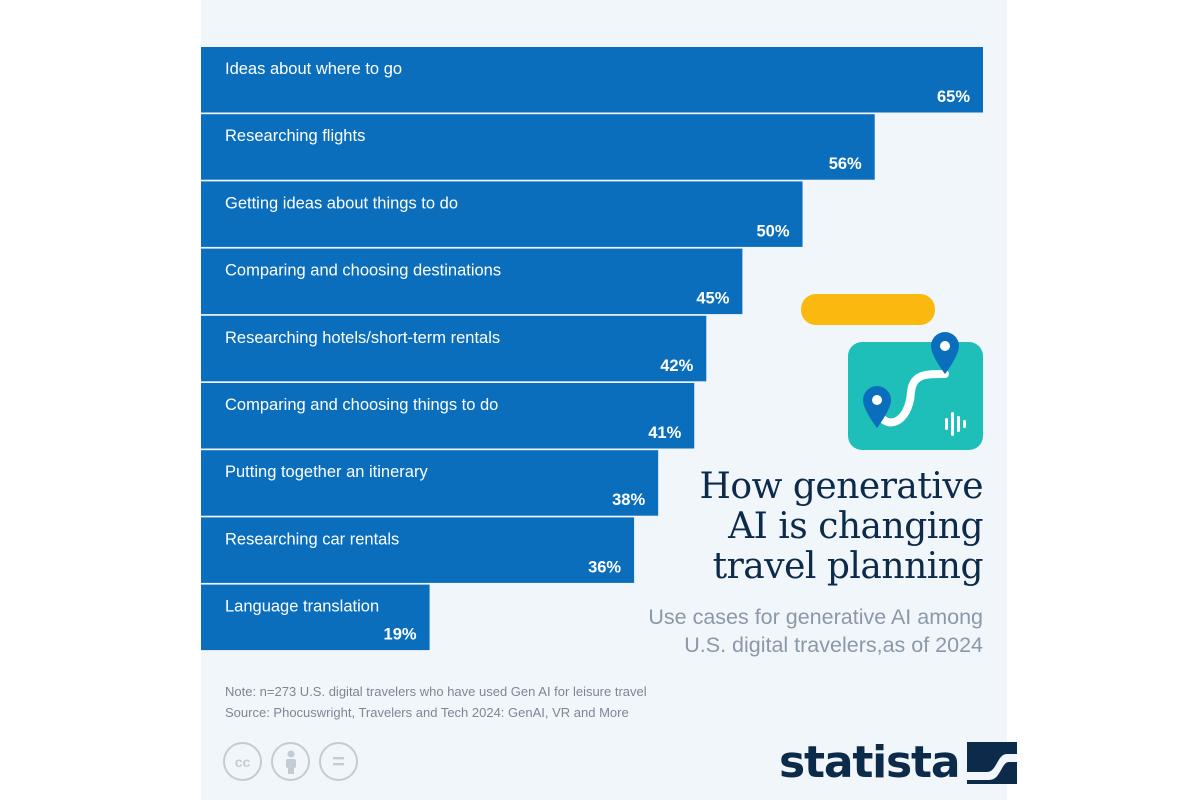  I want to click on bar-category-label: Researching hotels/short-term rentals, so click(362, 338).